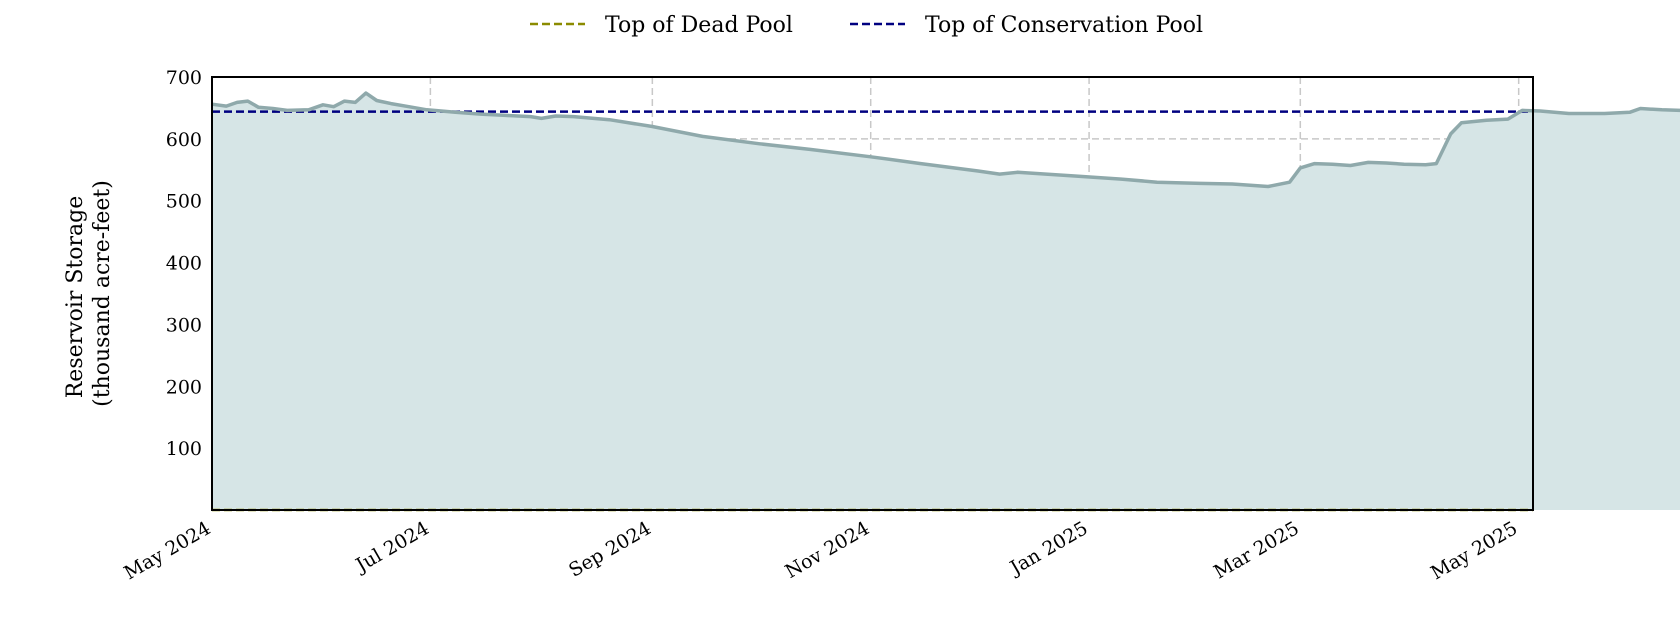  Describe the element at coordinates (184, 387) in the screenshot. I see `y-tick-label-1: 200` at that location.